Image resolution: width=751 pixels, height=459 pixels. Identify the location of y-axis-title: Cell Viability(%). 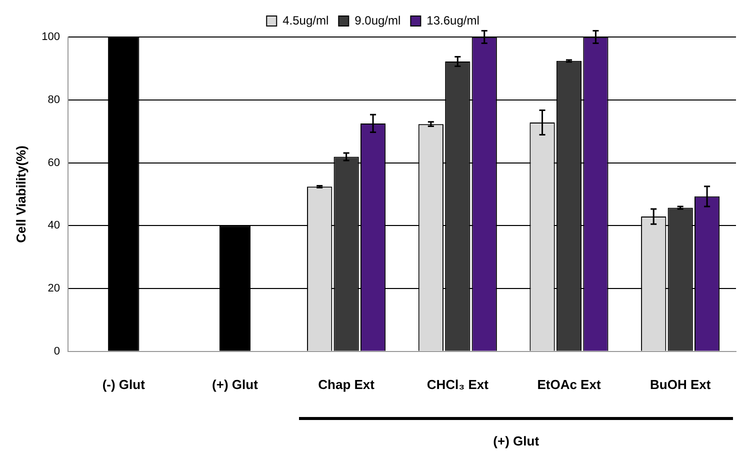
(20, 194).